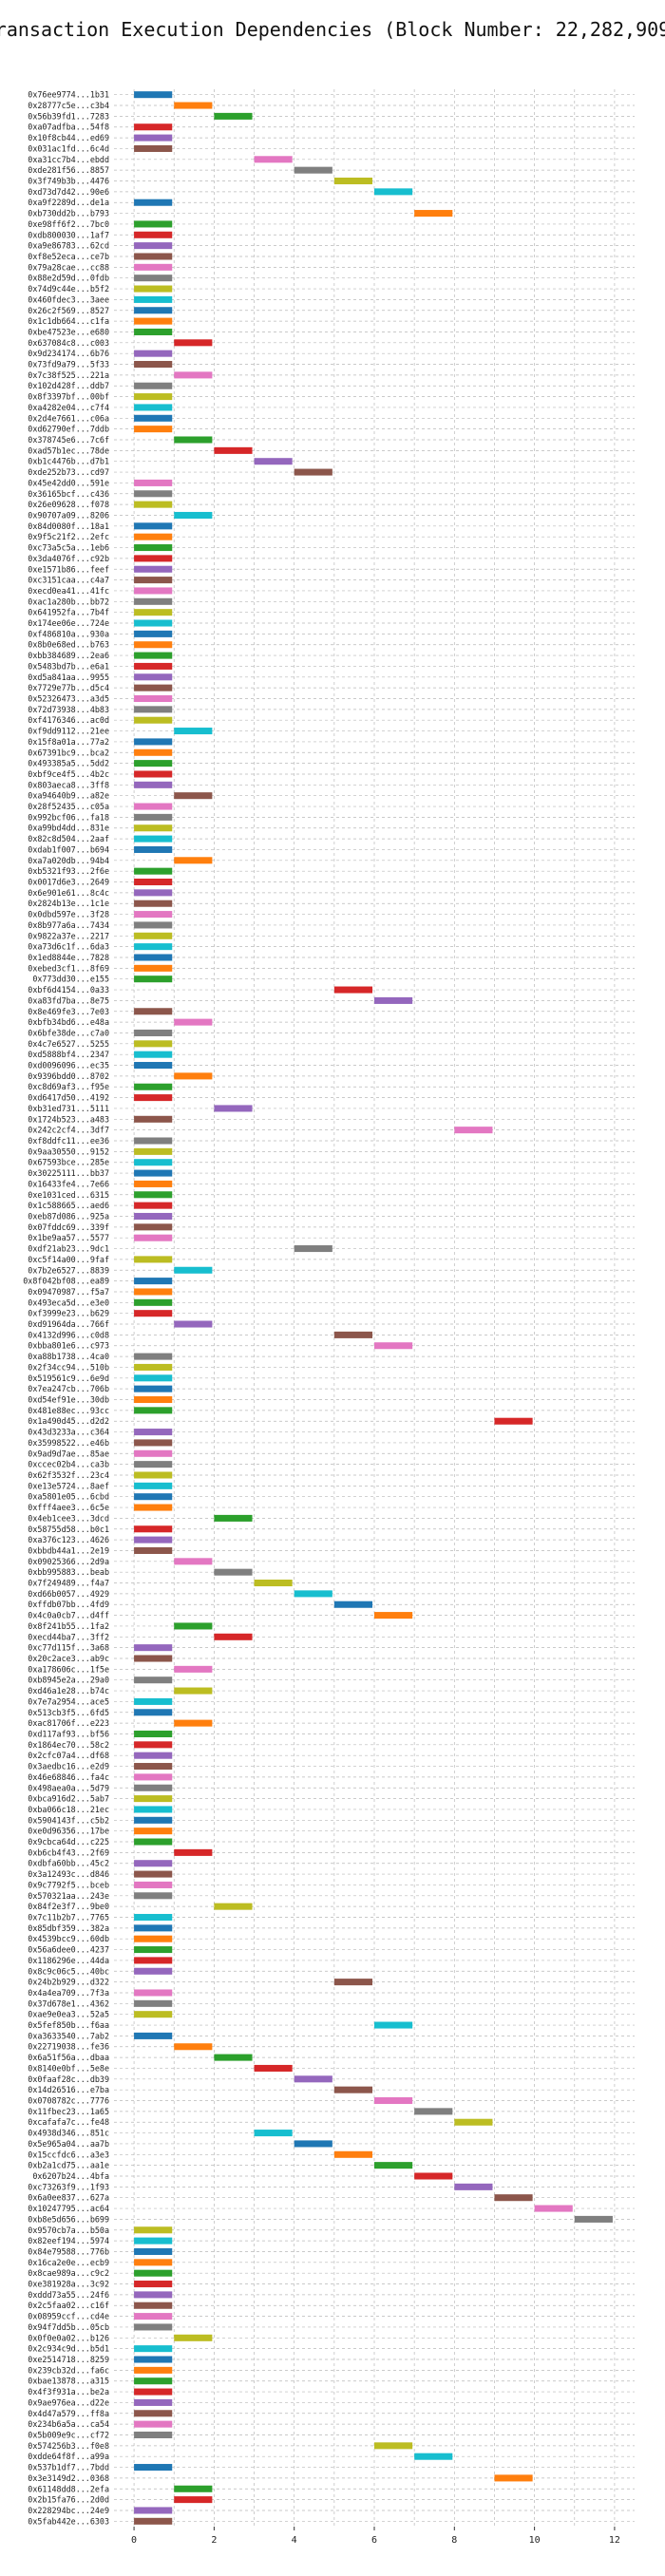 The height and width of the screenshot is (2576, 665). Describe the element at coordinates (68, 817) in the screenshot. I see `transaction-label: 0x992bcf06...fa18` at that location.